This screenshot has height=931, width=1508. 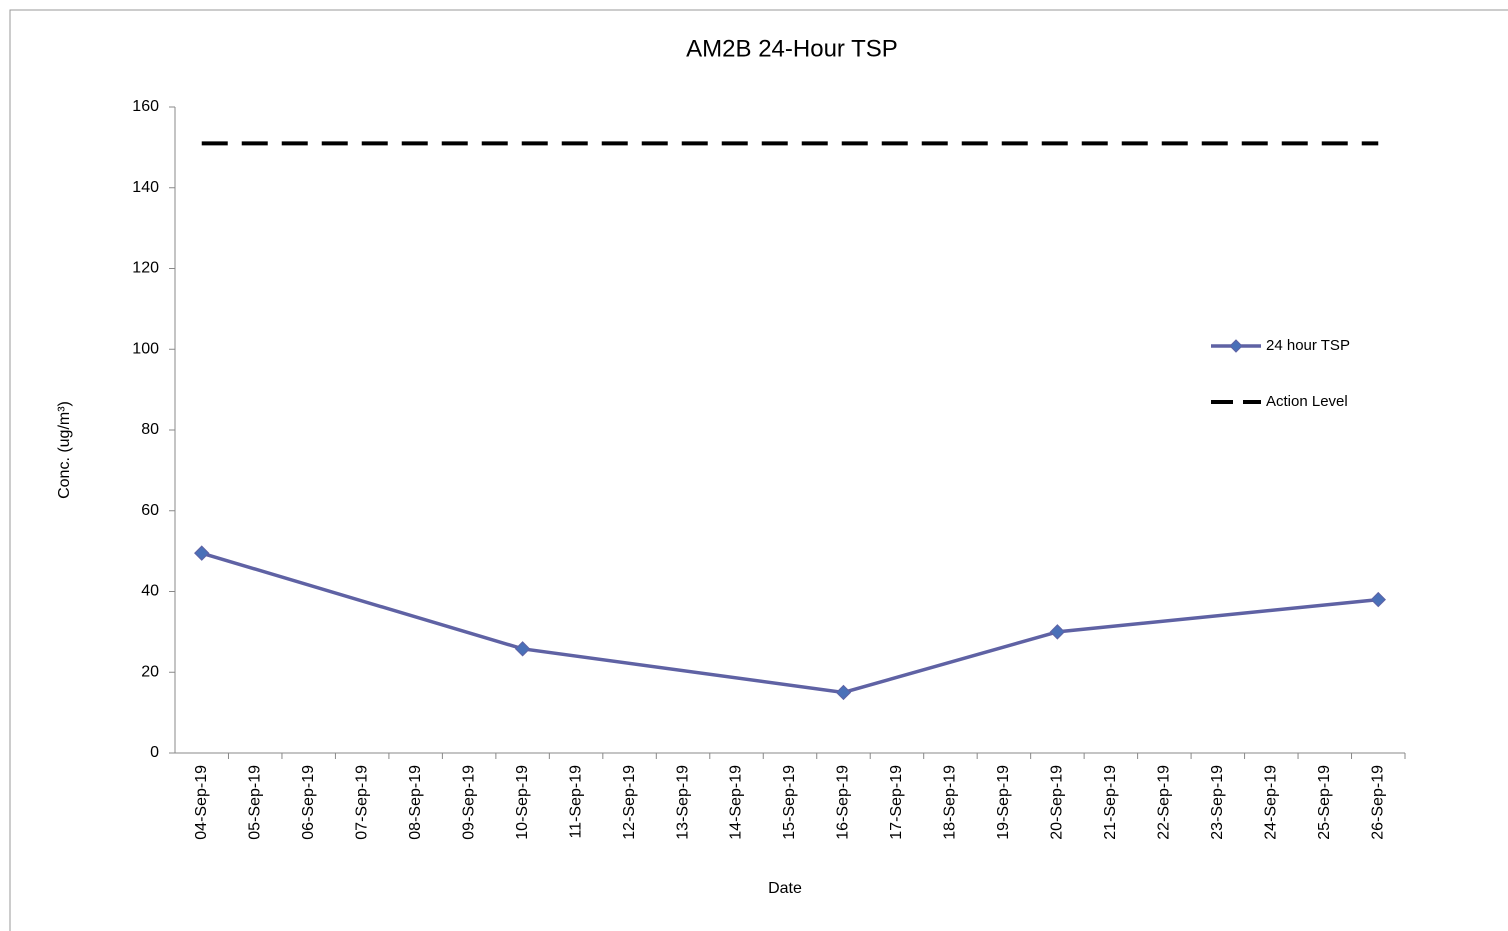 What do you see at coordinates (1057, 802) in the screenshot?
I see `x-tick-label: 20-Sep-19` at bounding box center [1057, 802].